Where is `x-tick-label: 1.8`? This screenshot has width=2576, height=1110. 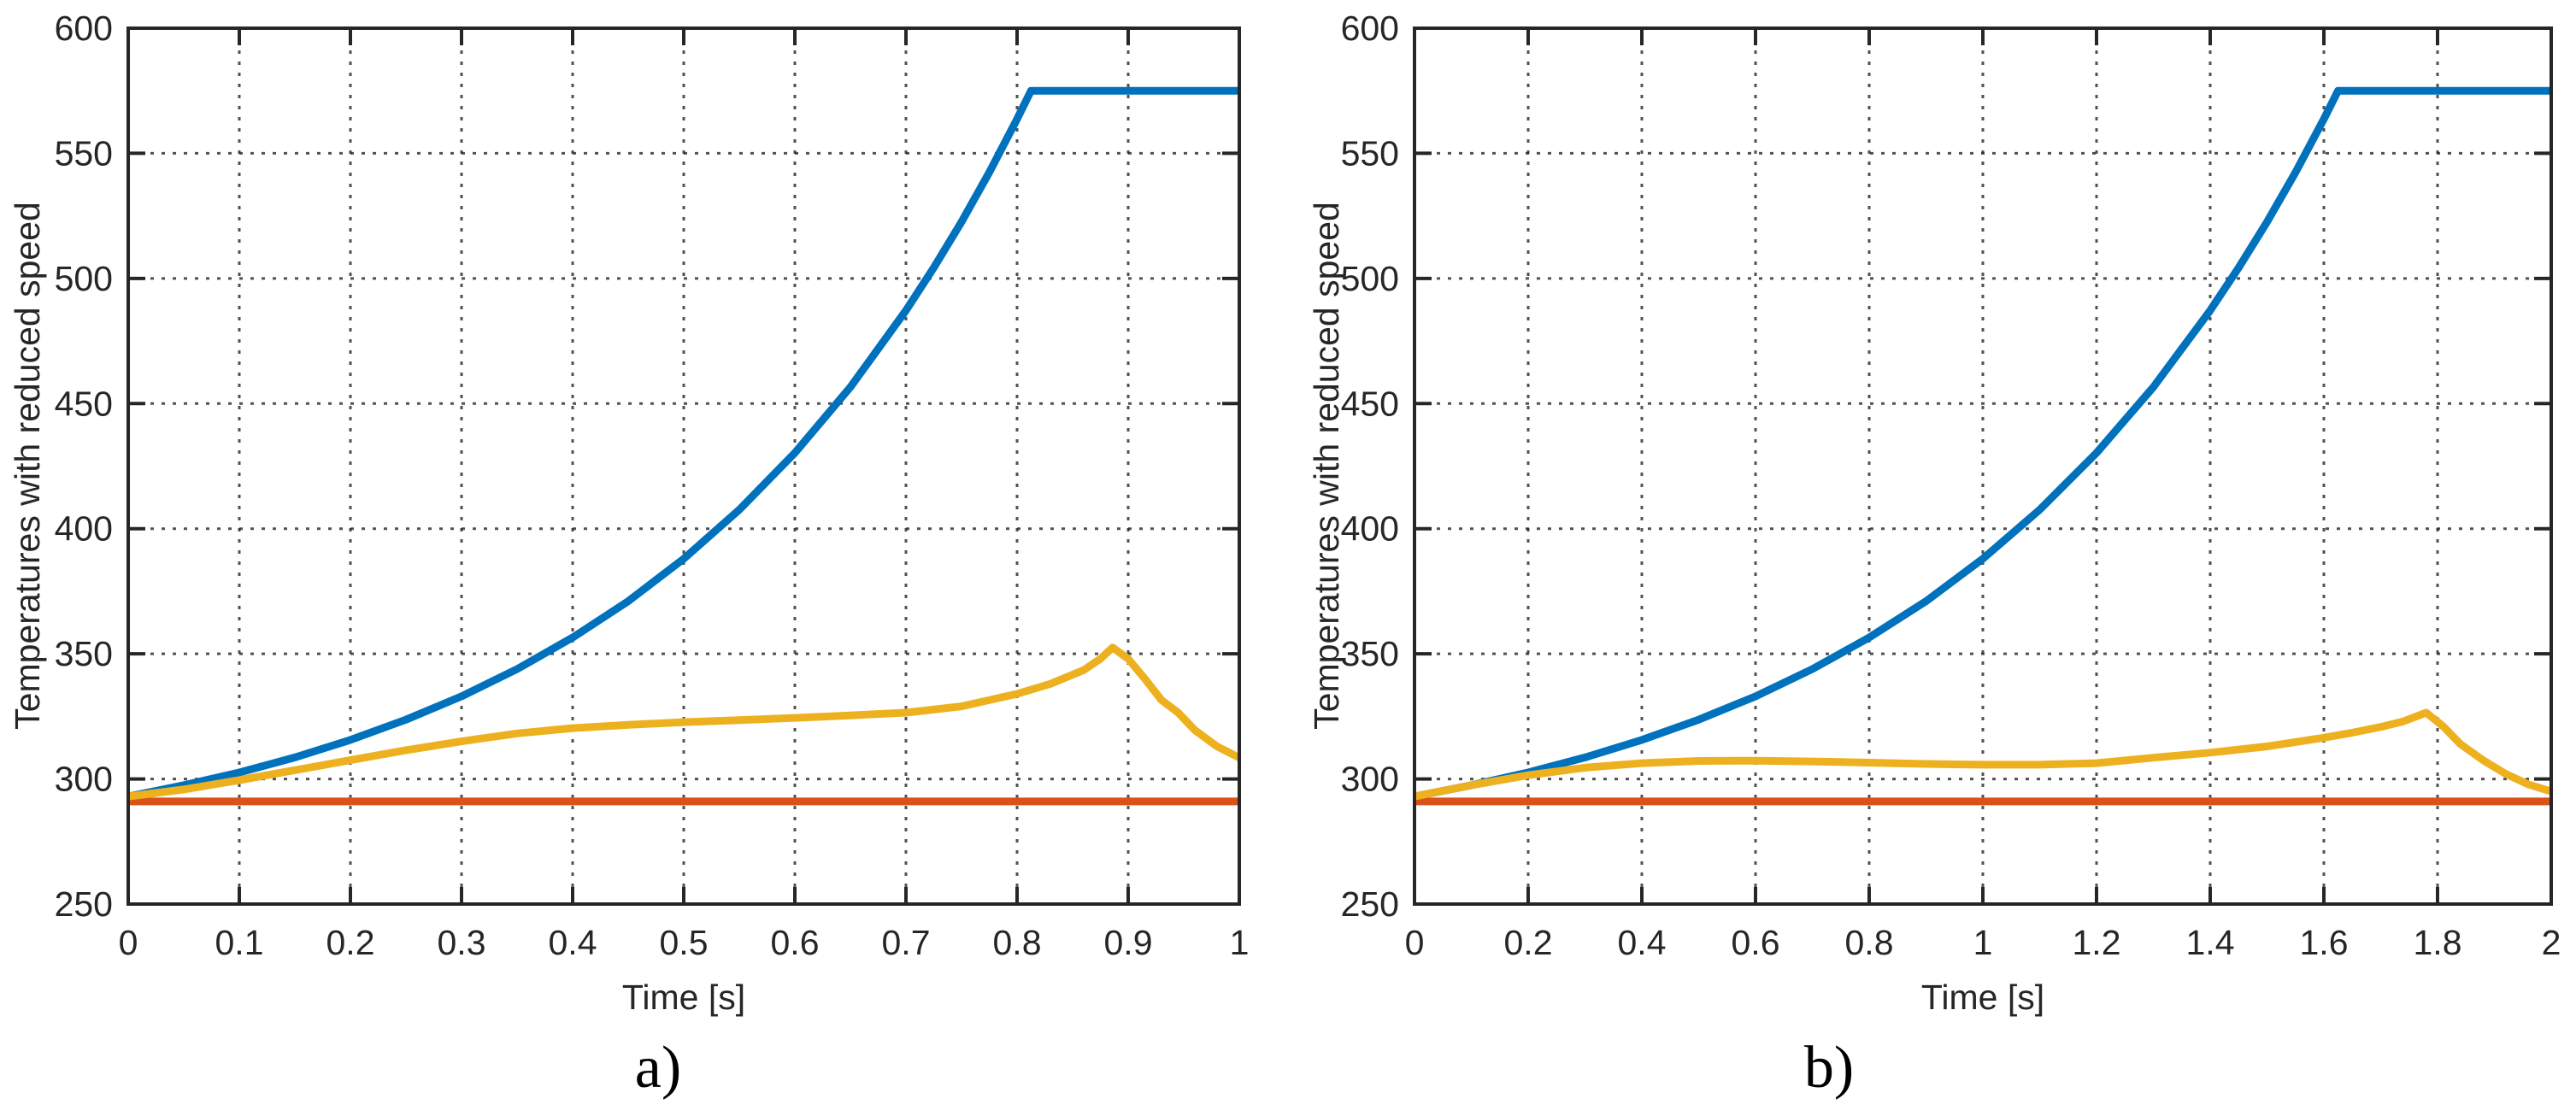 x-tick-label: 1.8 is located at coordinates (2438, 943).